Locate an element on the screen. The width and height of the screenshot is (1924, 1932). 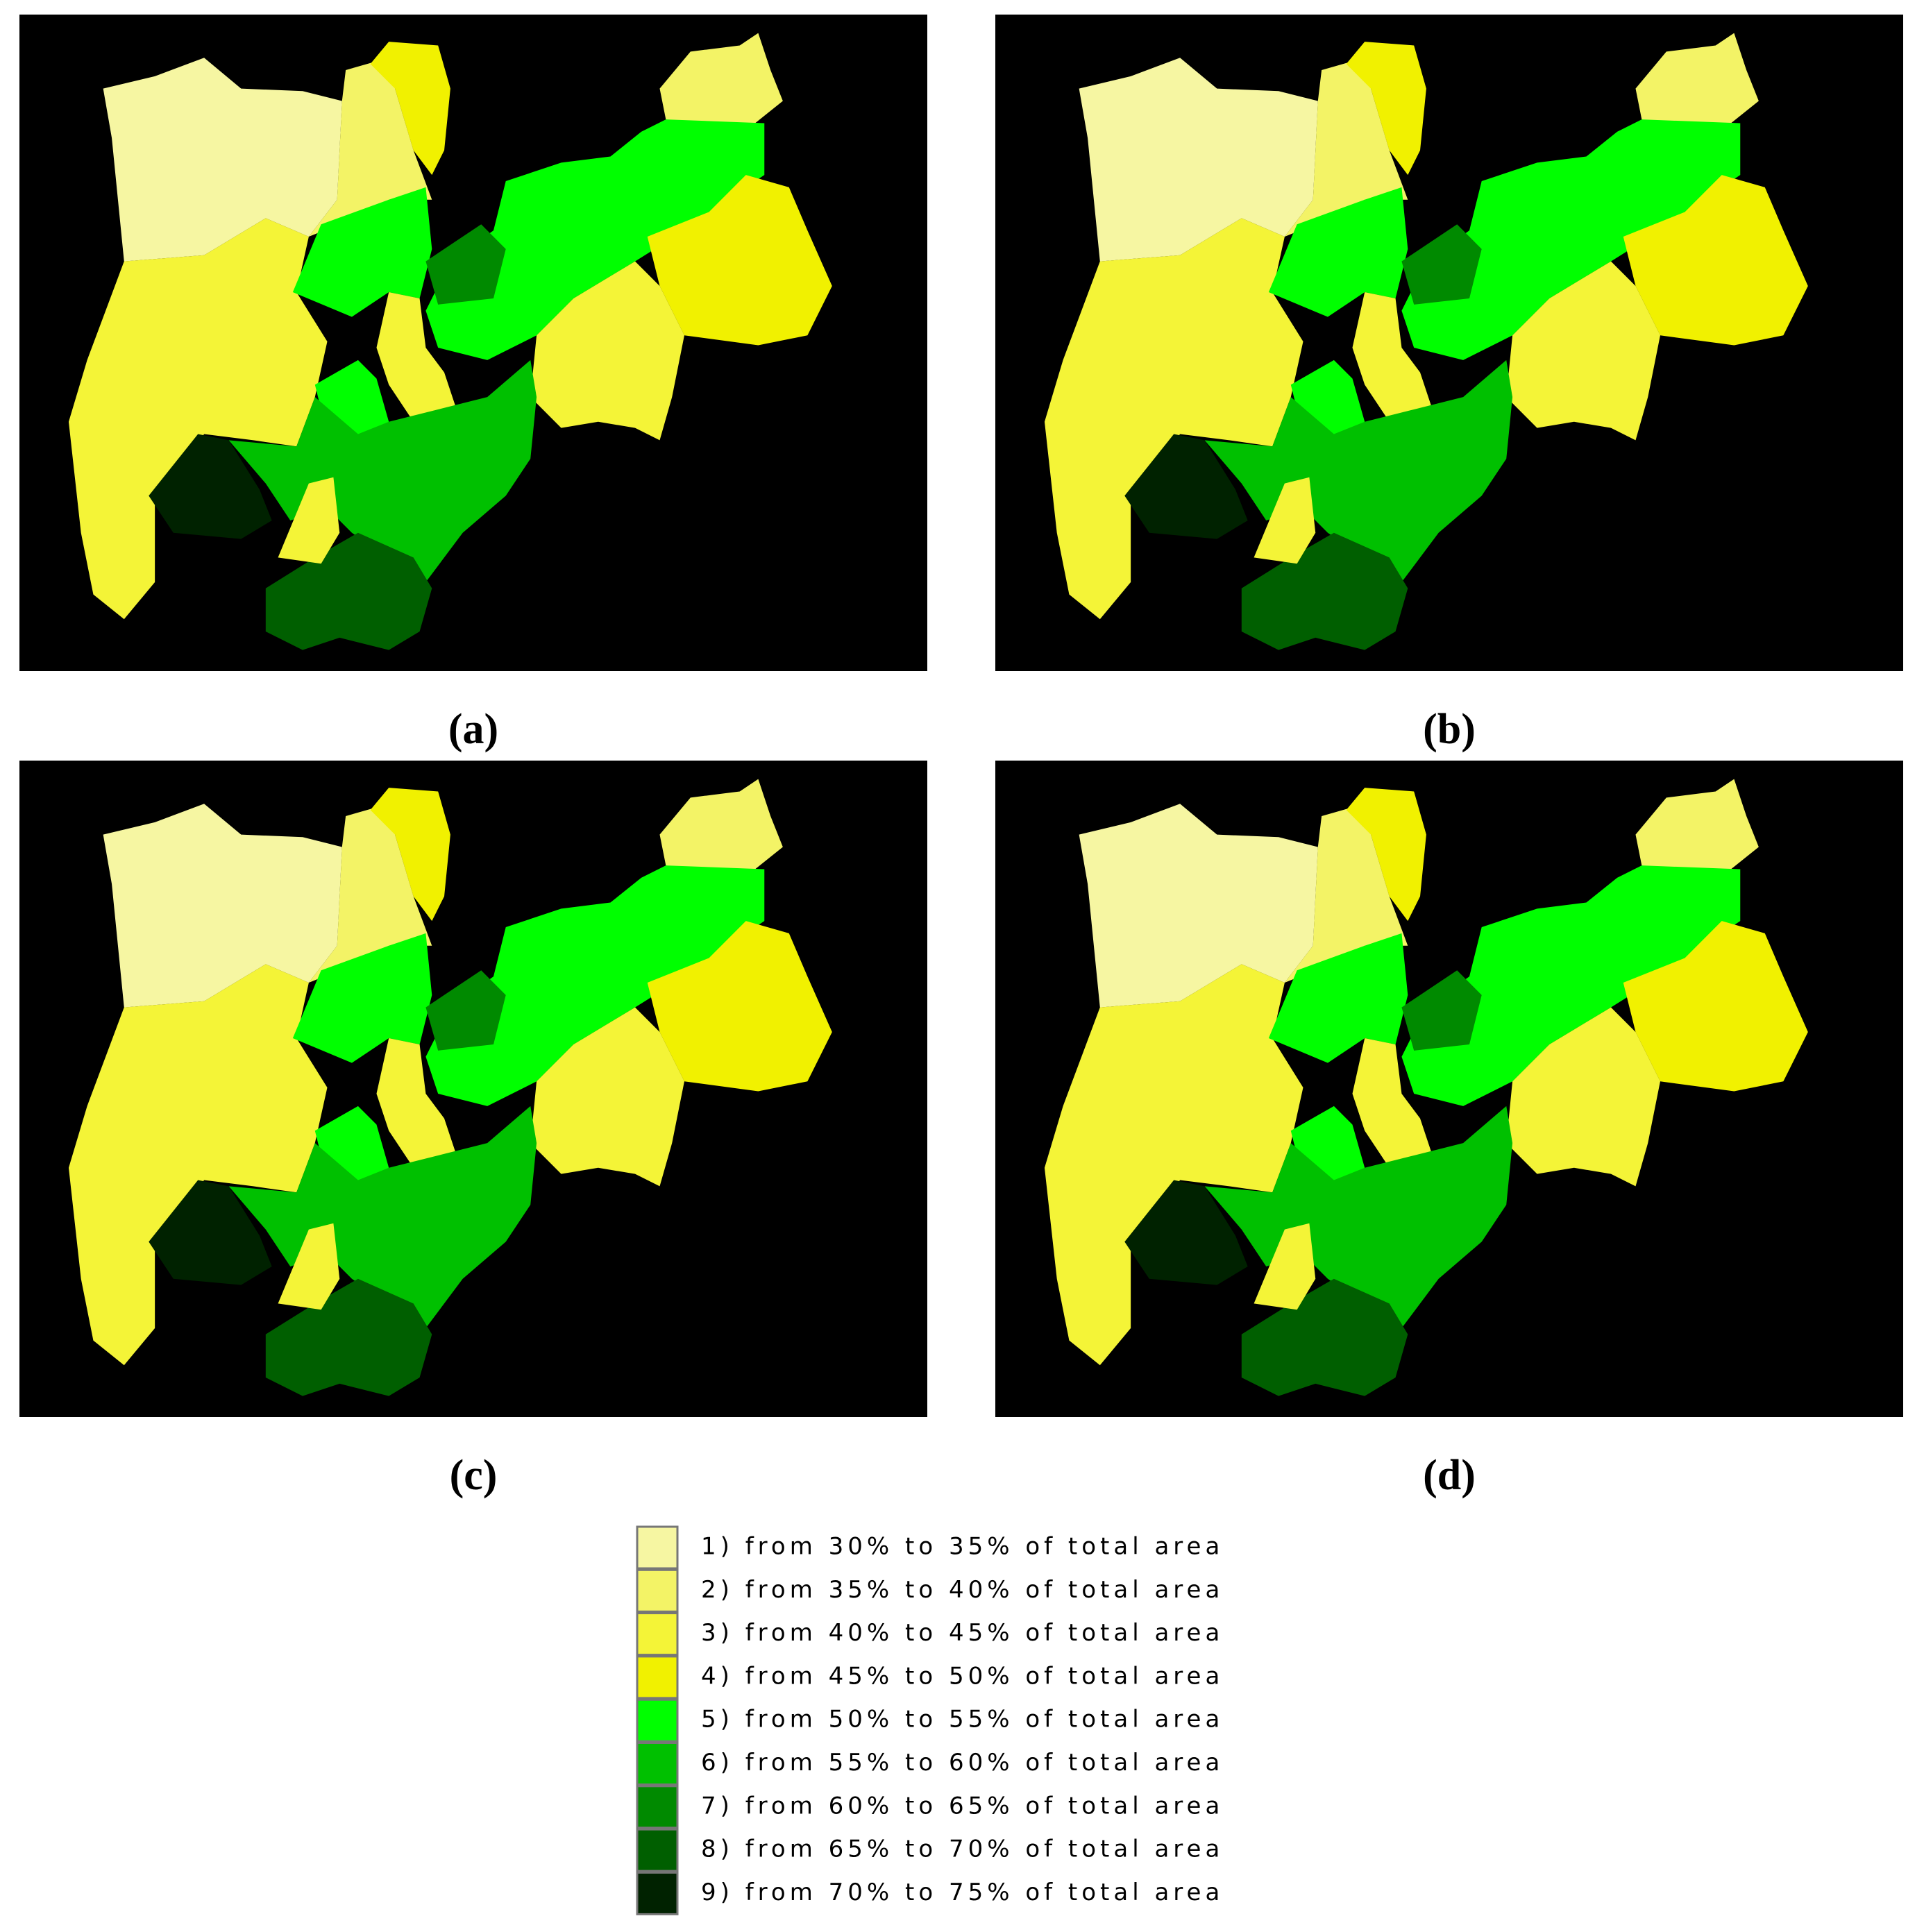
legend-label: 2) from 35% to 40% of total area is located at coordinates (962, 1590).